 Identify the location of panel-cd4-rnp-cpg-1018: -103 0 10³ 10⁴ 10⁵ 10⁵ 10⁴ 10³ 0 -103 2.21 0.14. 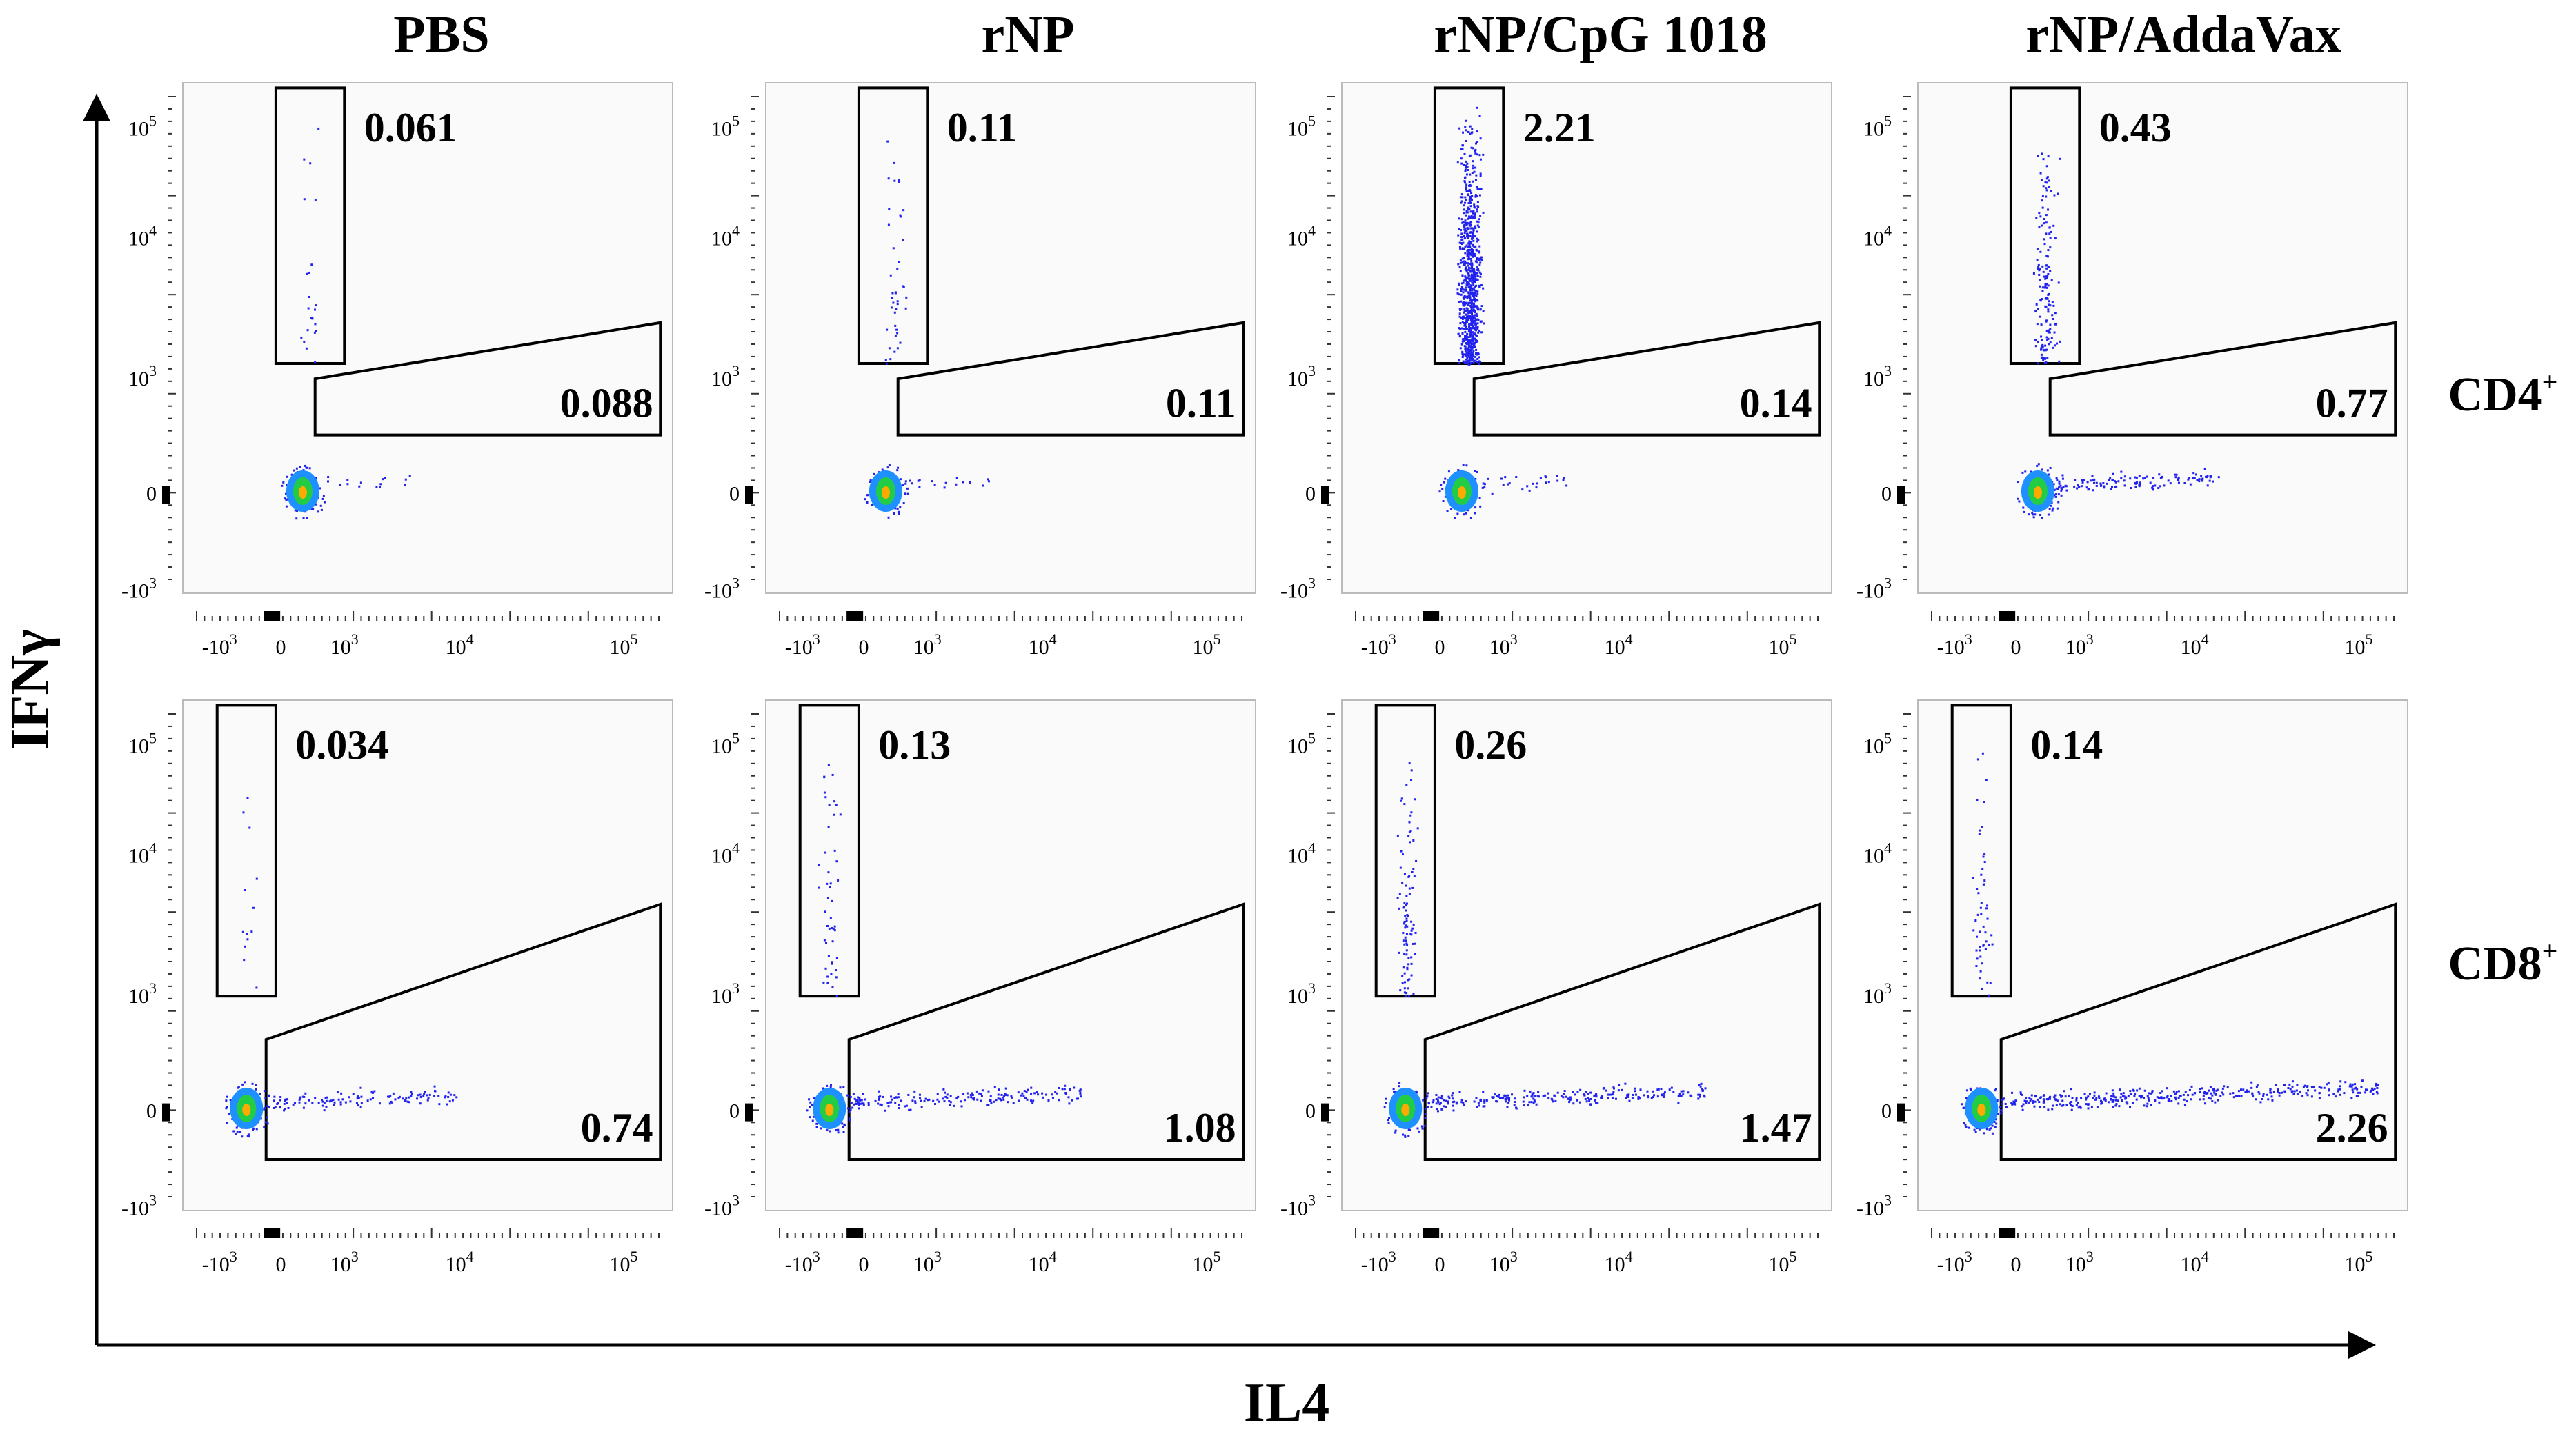
(1556, 371).